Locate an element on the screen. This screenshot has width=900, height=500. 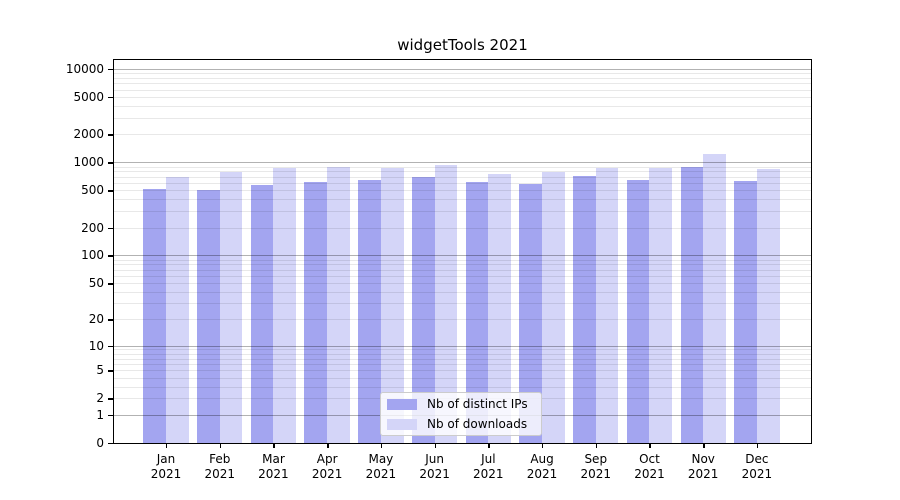
y-tick-label-200: 200 is located at coordinates (92, 227).